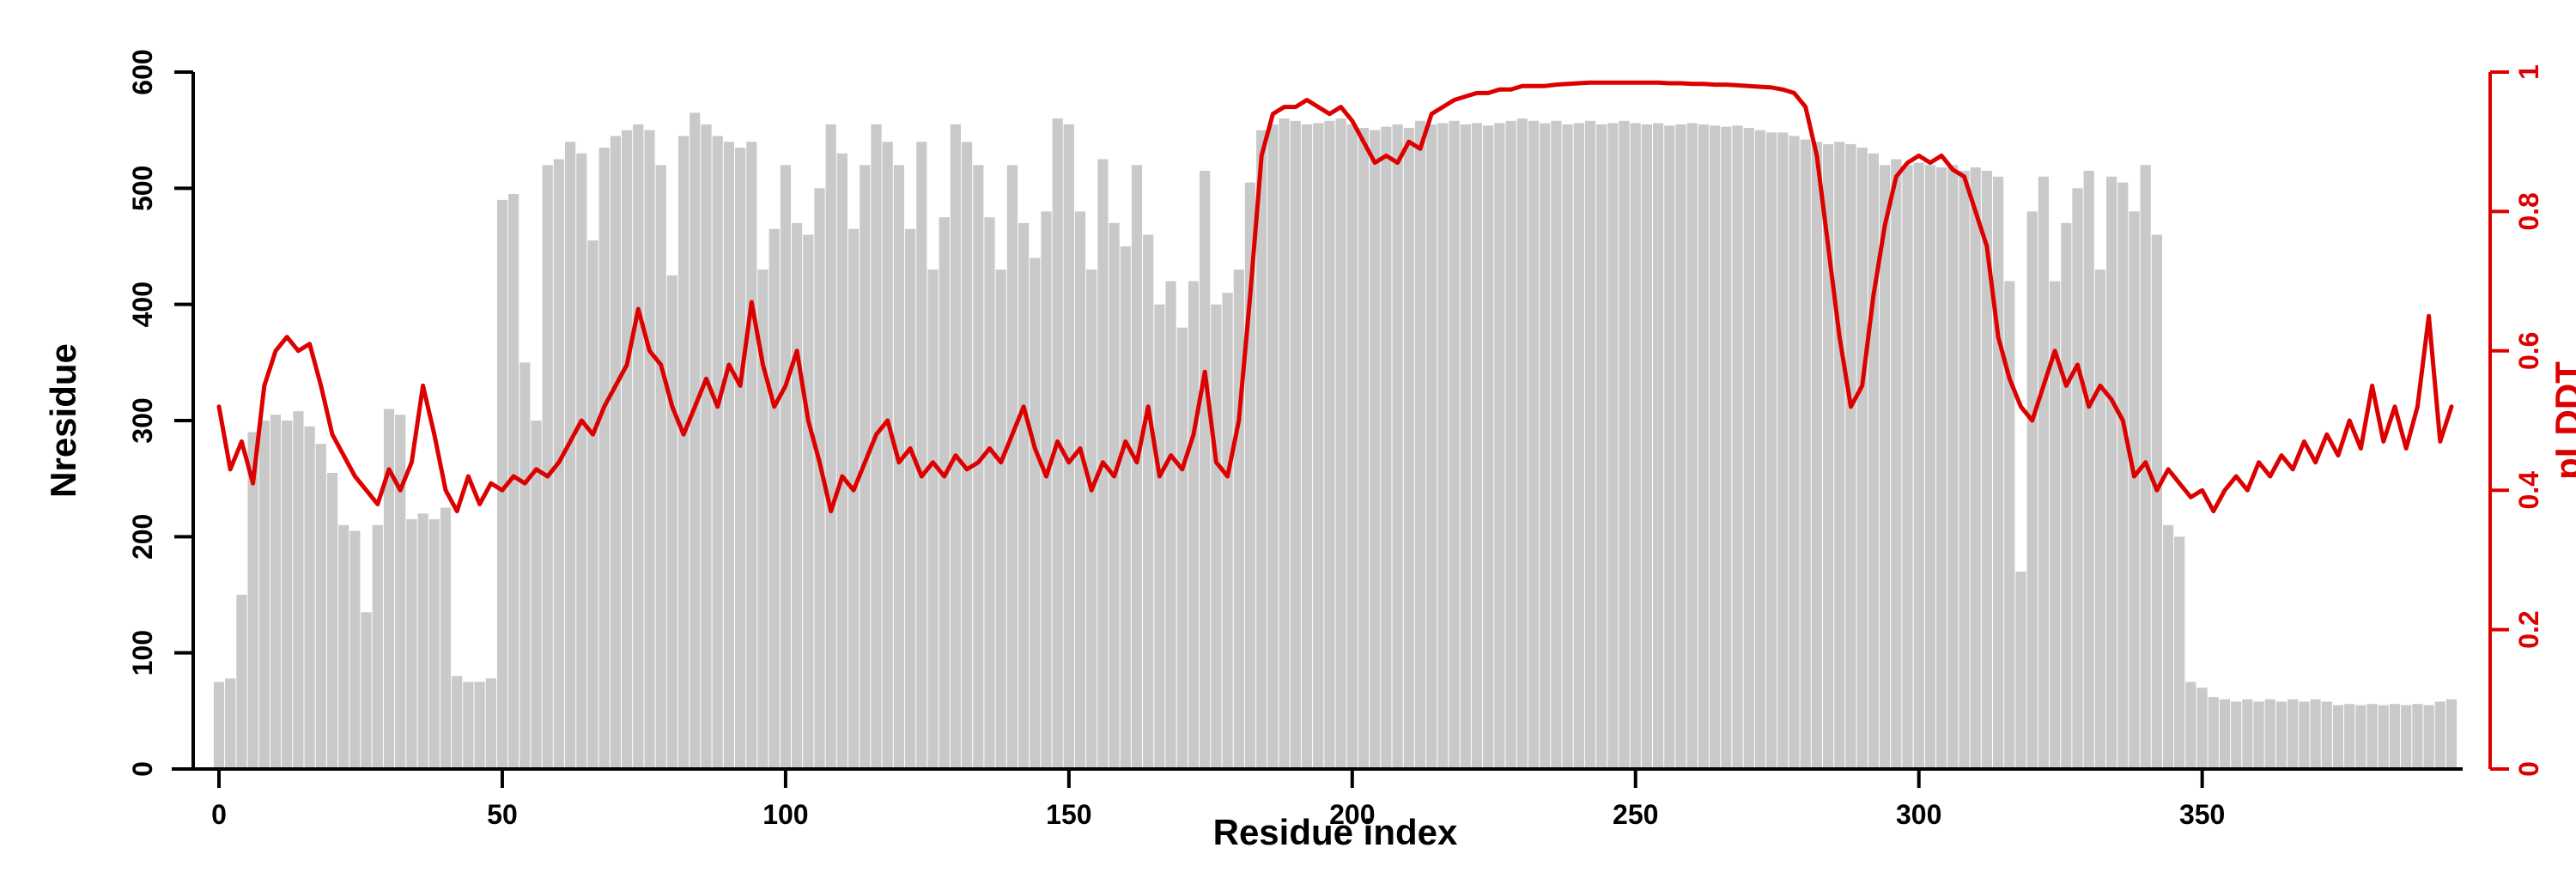 This screenshot has width=2576, height=872. What do you see at coordinates (1068, 814) in the screenshot?
I see `svg-text: 150` at bounding box center [1068, 814].